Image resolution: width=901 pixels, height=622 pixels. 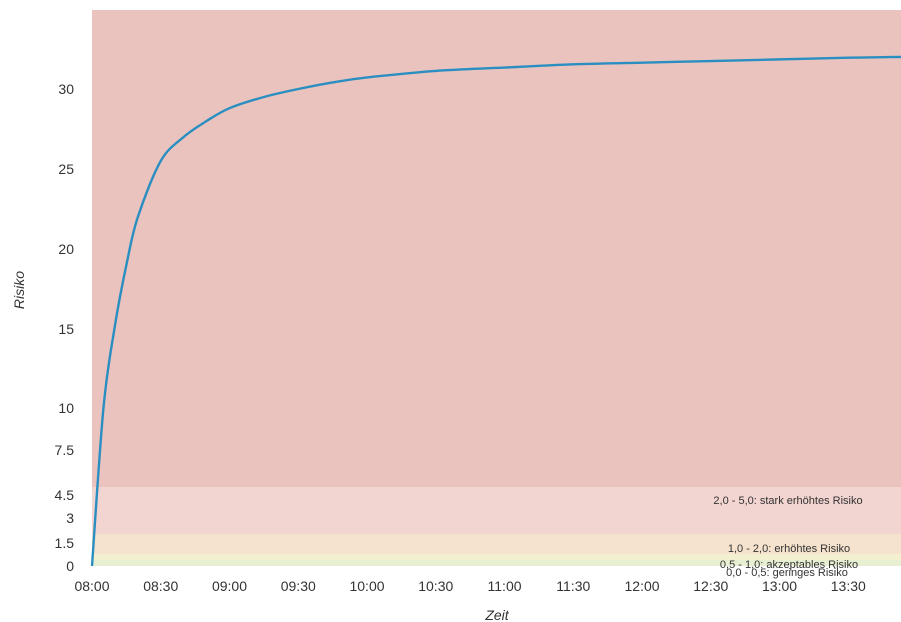 I want to click on y-tick-label: 4.5, so click(x=65, y=495).